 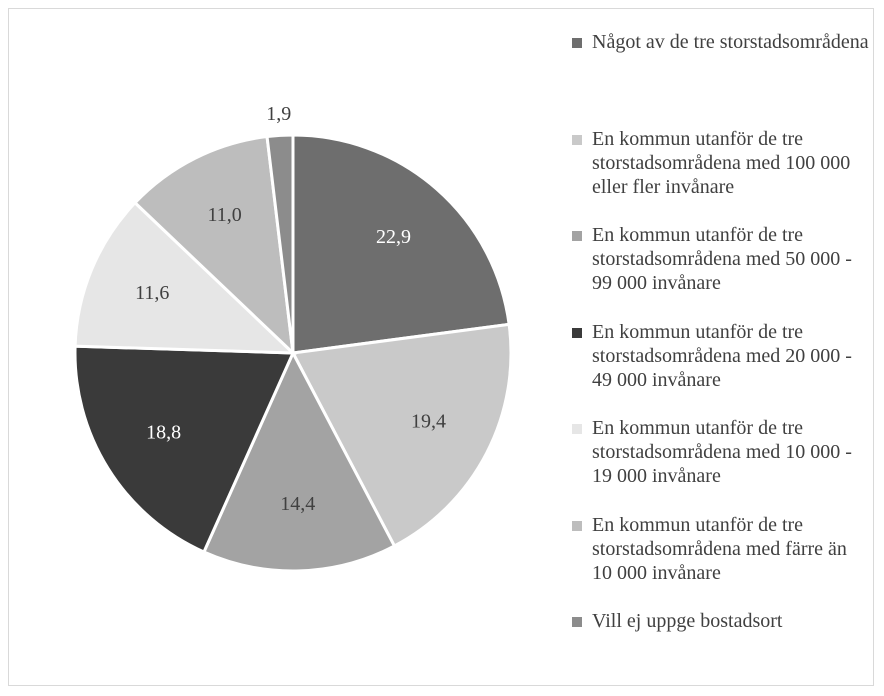 I want to click on legend-label: Något av de tre storstadsområdena, so click(x=730, y=42).